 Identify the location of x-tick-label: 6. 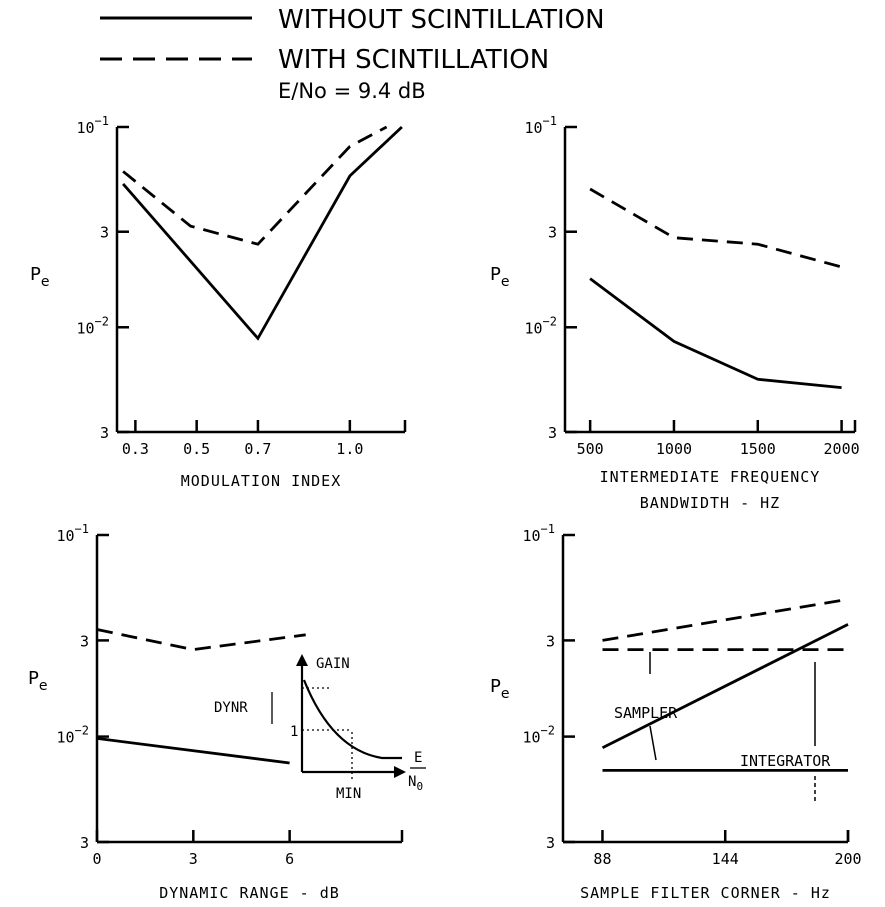
(289, 859).